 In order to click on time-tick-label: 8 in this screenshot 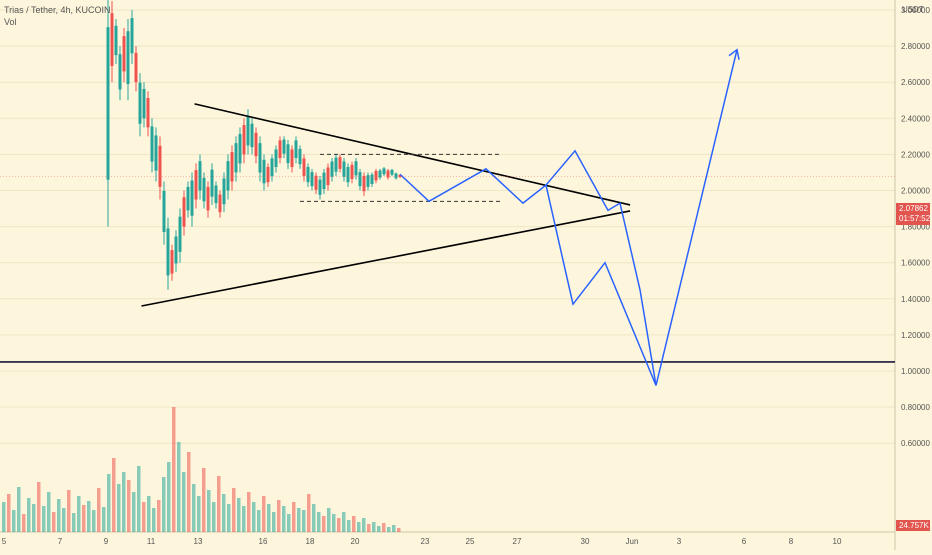, I will do `click(791, 541)`.